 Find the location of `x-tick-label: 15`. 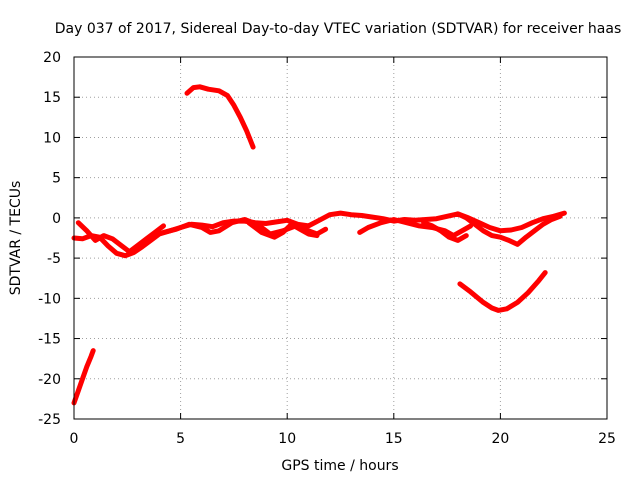

x-tick-label: 15 is located at coordinates (394, 439).